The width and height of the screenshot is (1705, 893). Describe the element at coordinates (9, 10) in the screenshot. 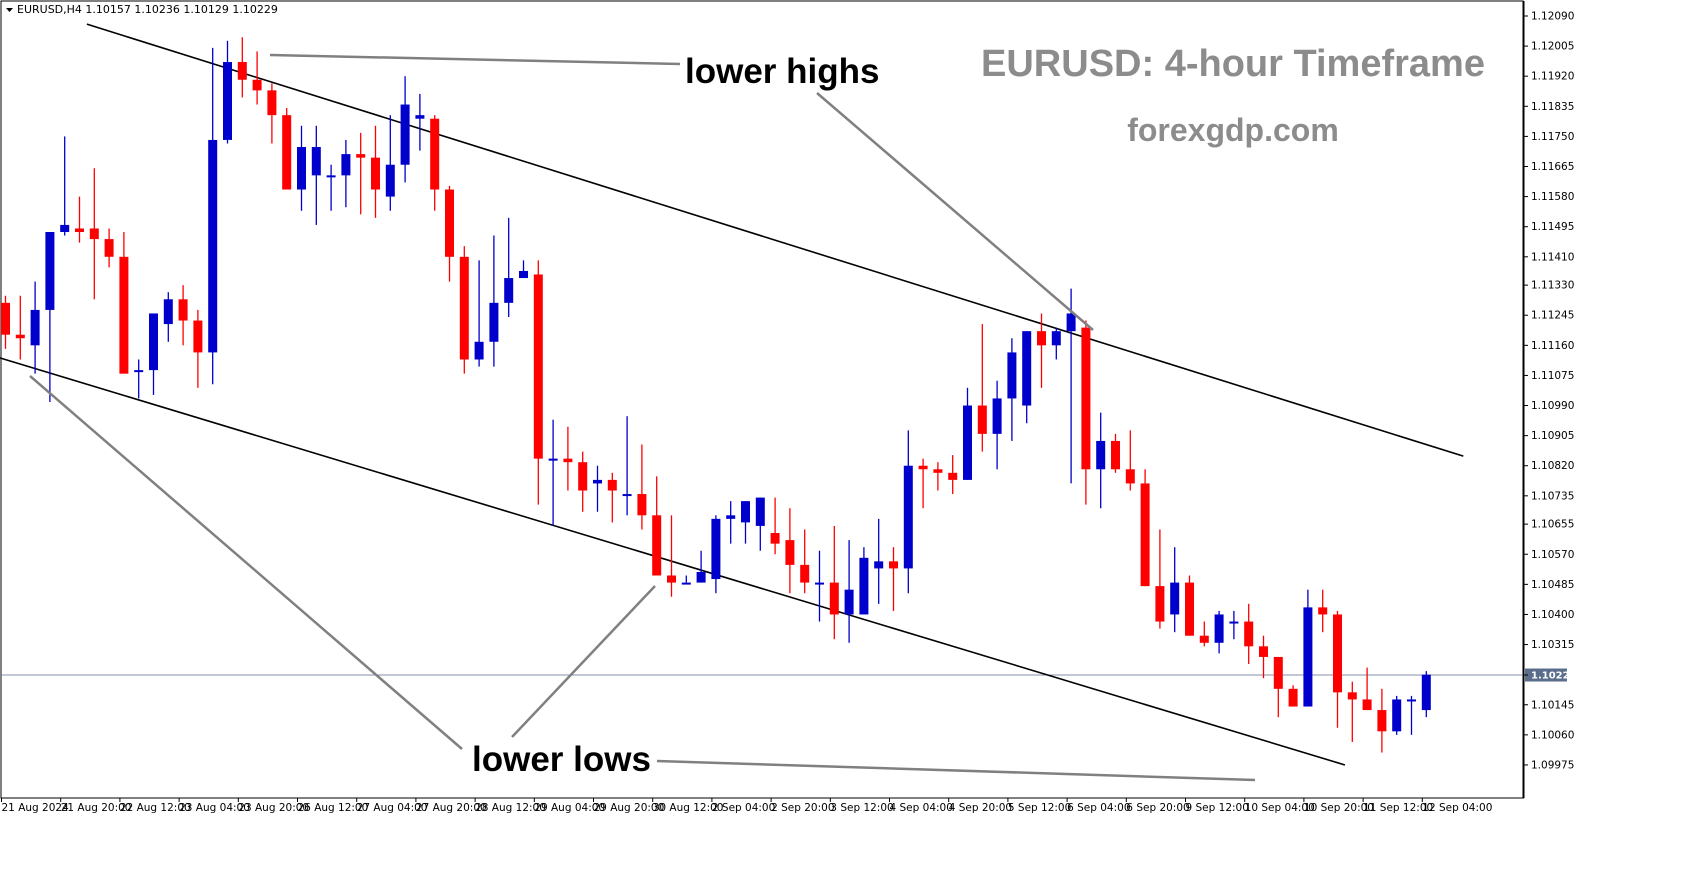

I see `collapse-triangle-icon` at that location.